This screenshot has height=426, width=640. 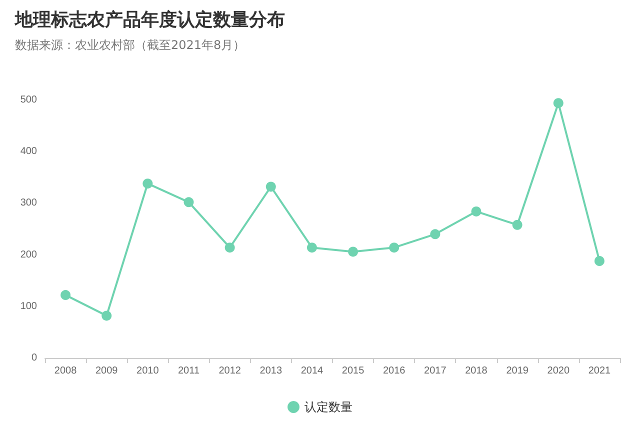 I want to click on x-tick-label: 2010, so click(x=148, y=371).